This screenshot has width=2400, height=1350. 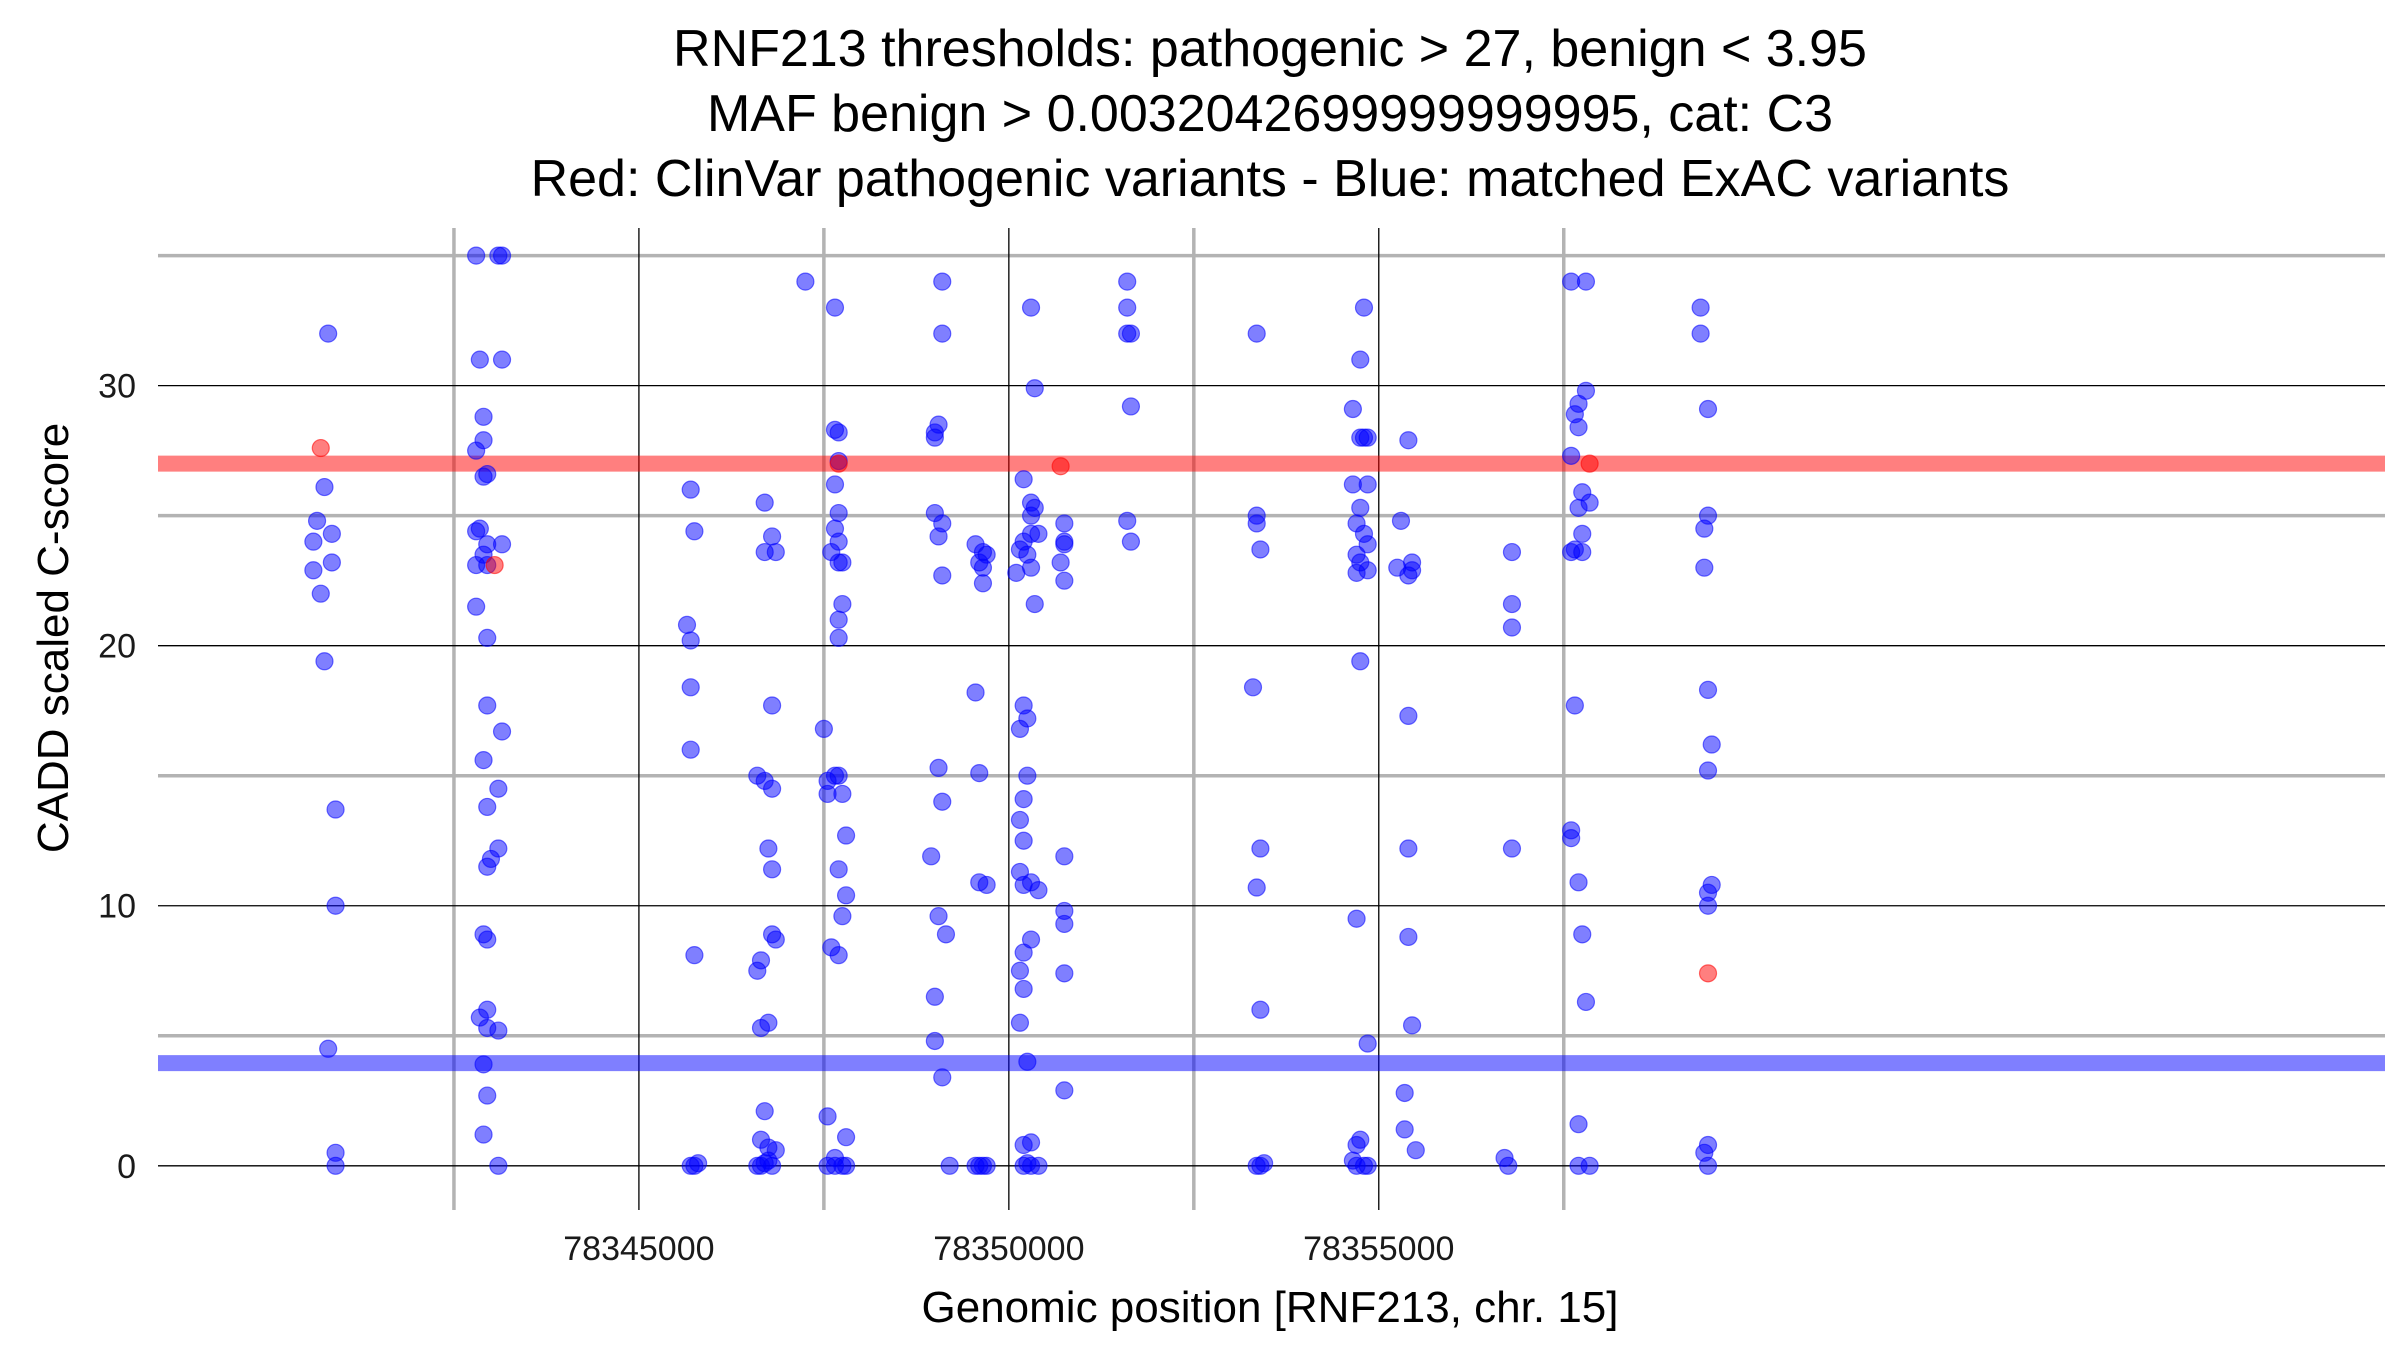 What do you see at coordinates (1378, 1249) in the screenshot?
I see `x-tick-label: 78355000` at bounding box center [1378, 1249].